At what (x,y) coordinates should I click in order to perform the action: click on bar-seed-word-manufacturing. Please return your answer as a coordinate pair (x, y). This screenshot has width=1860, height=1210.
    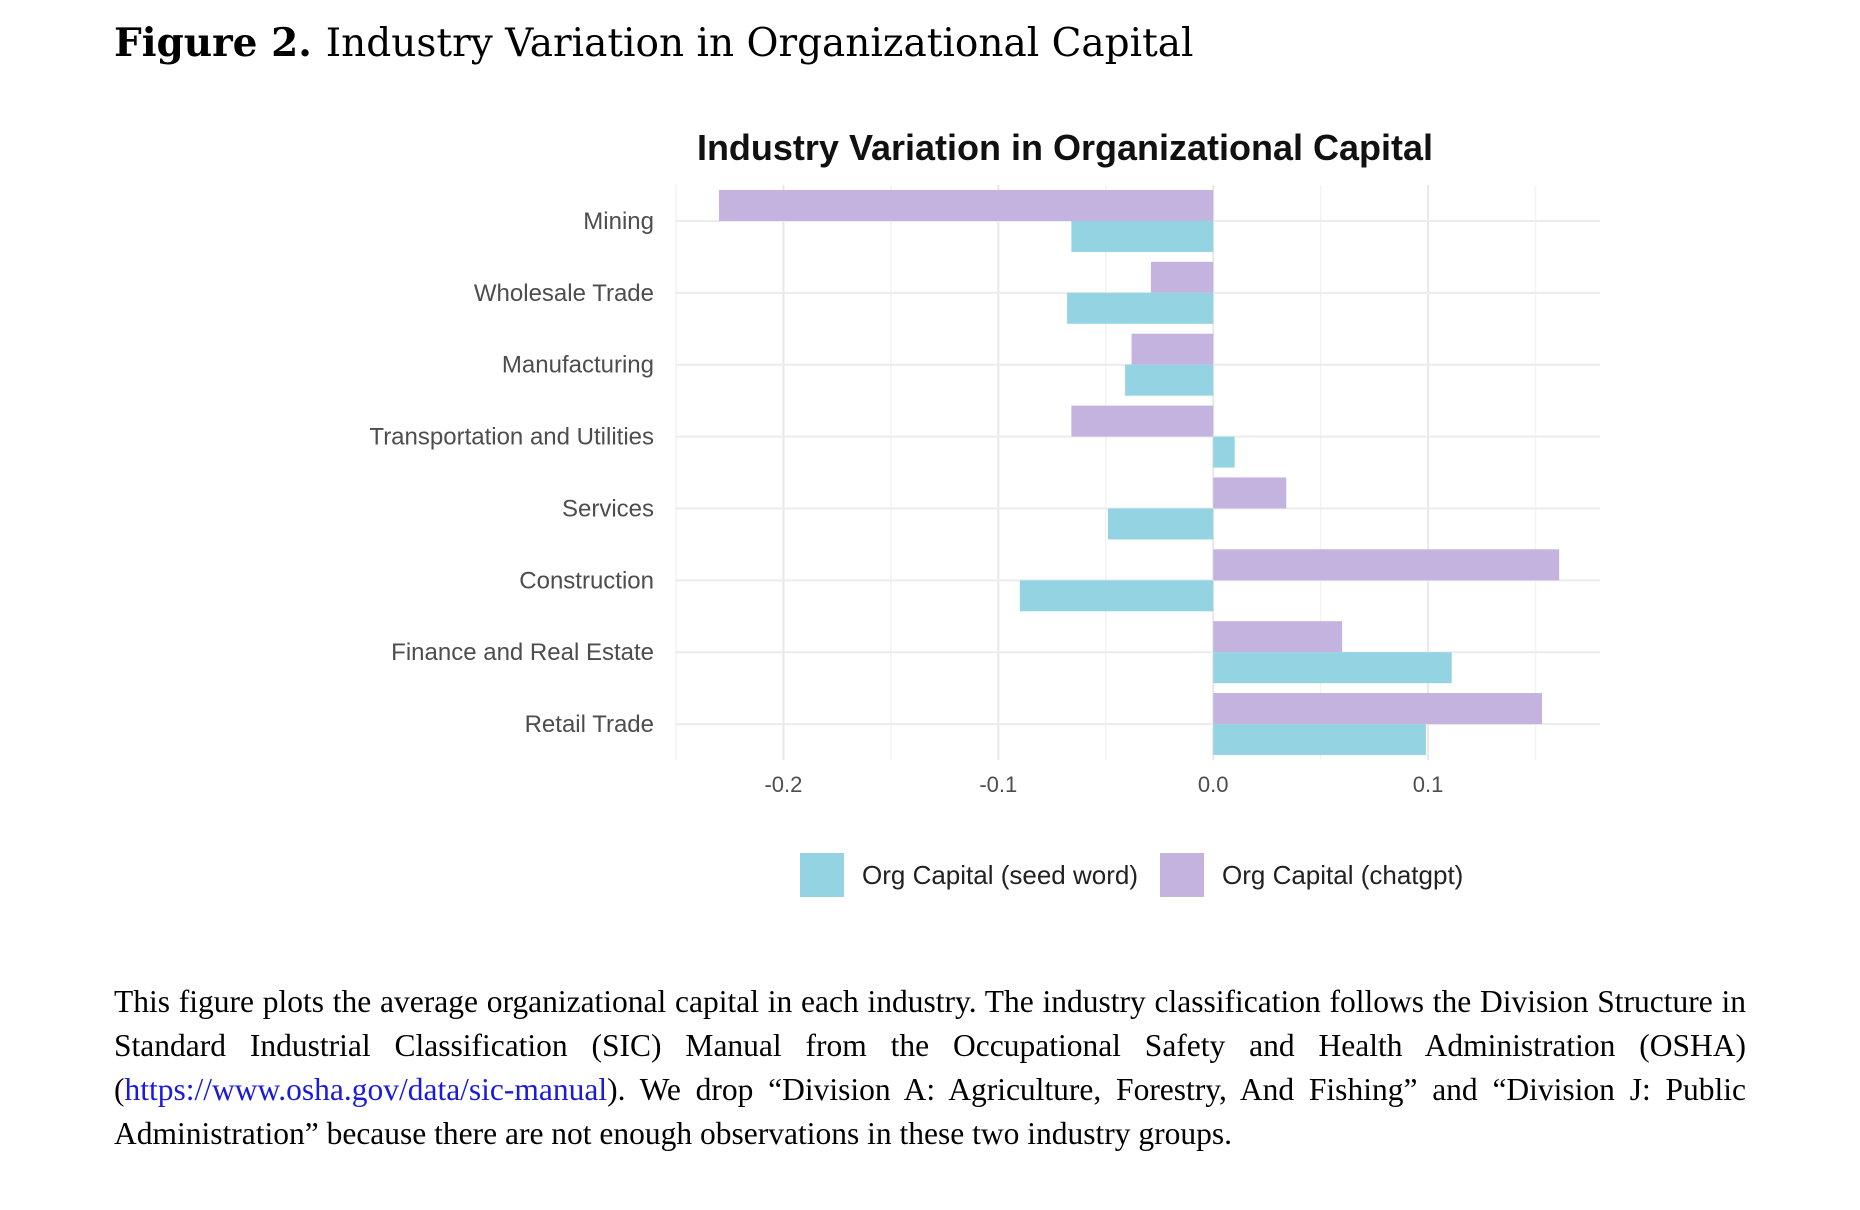
    Looking at the image, I should click on (1169, 380).